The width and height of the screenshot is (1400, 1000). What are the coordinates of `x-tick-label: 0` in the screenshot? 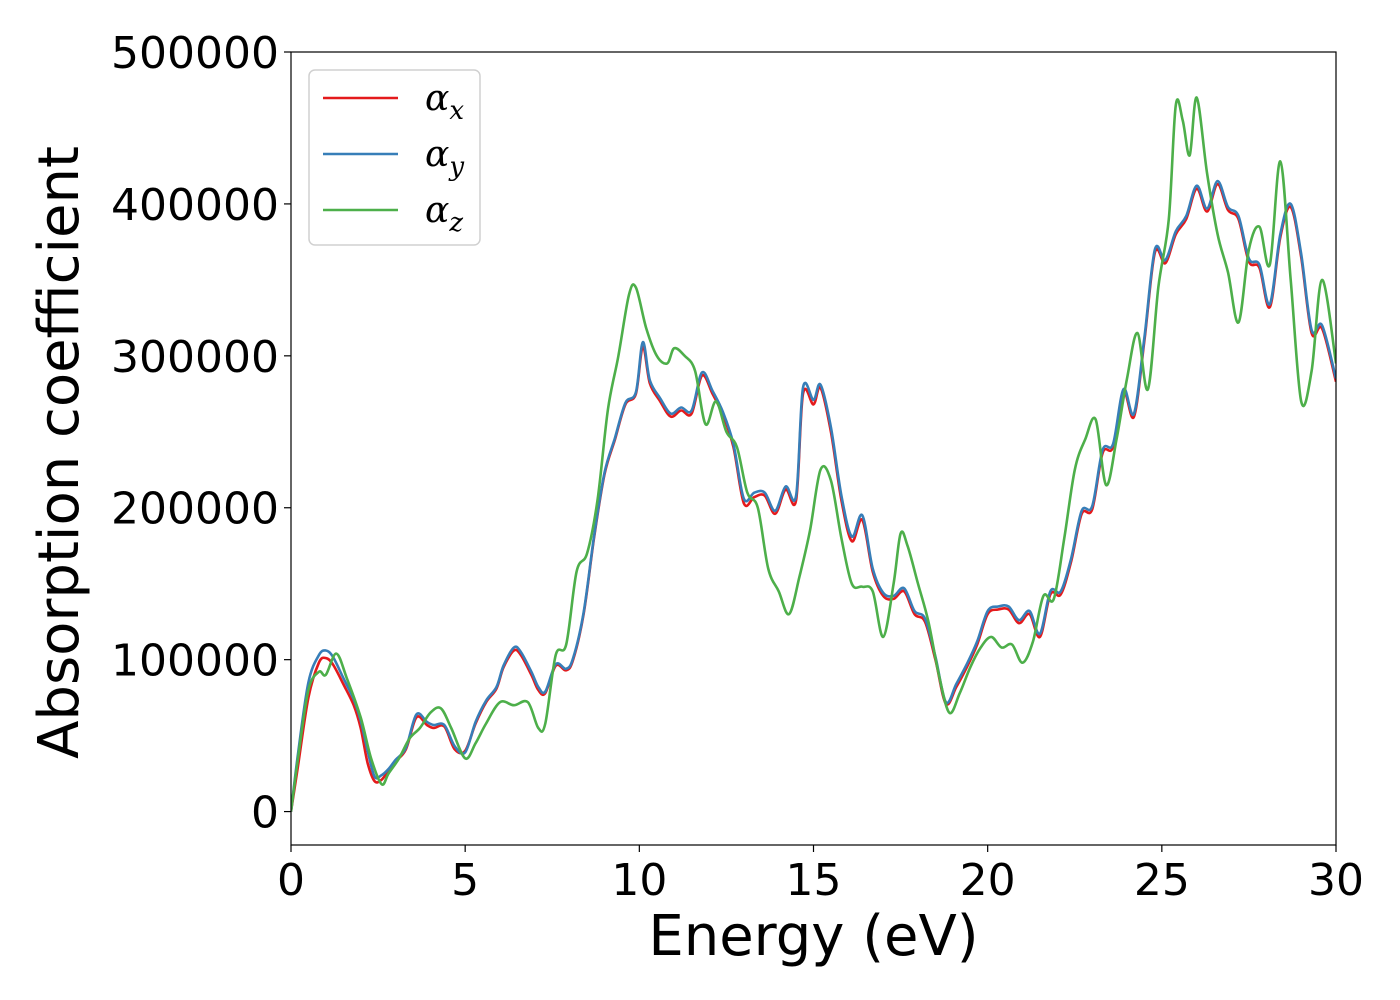 It's located at (291, 880).